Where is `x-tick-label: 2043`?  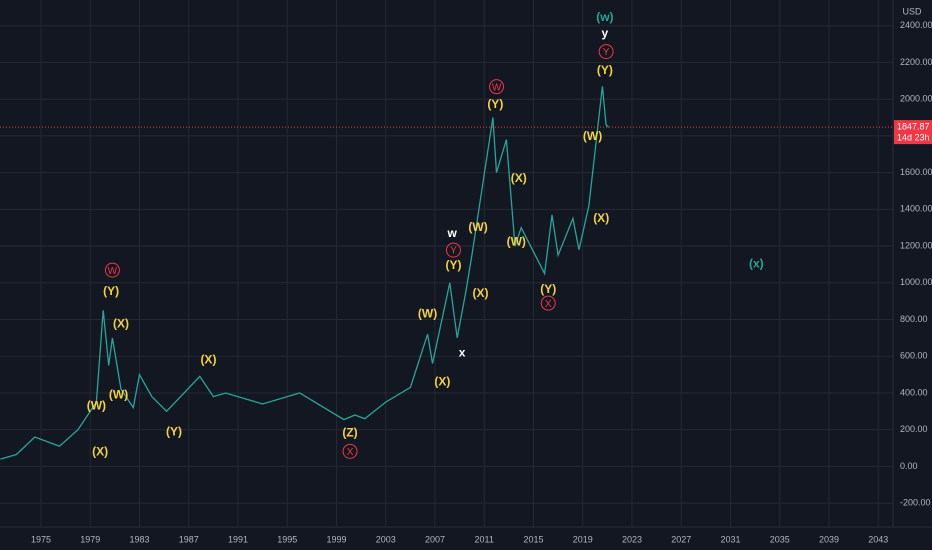 x-tick-label: 2043 is located at coordinates (878, 539).